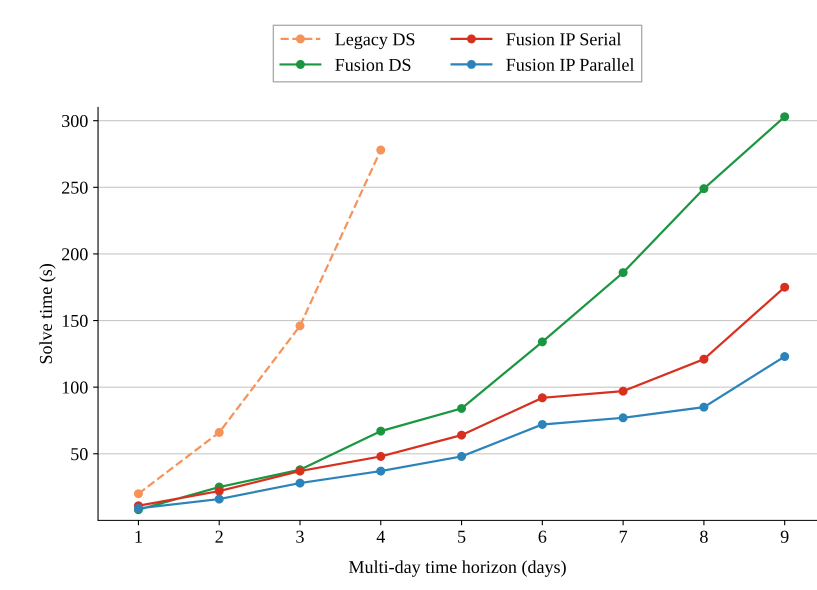  I want to click on x-tick-label: 1, so click(139, 536).